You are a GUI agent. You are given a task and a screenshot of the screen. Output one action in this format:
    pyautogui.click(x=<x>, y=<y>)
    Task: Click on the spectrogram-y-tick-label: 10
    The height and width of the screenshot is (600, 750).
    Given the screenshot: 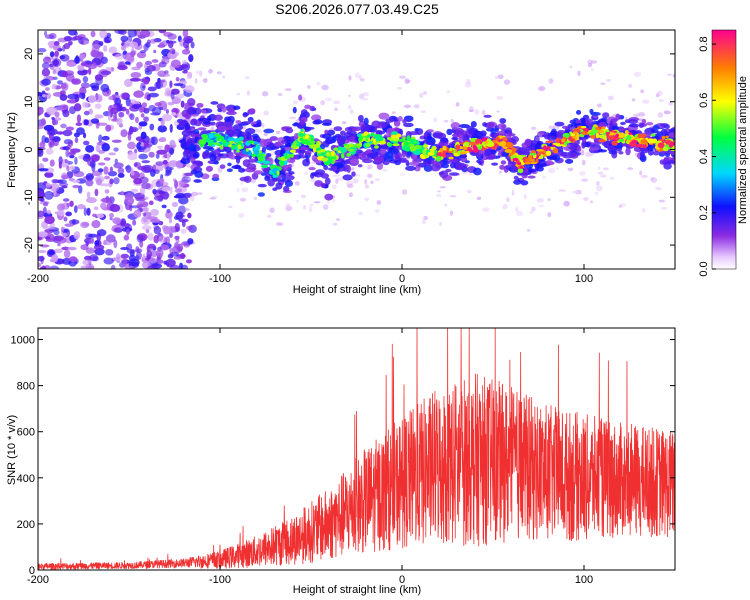 What is the action you would take?
    pyautogui.click(x=29, y=102)
    